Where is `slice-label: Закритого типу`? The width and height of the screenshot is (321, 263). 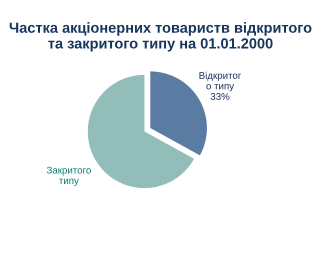
slice-label: Закритого типу is located at coordinates (68, 176).